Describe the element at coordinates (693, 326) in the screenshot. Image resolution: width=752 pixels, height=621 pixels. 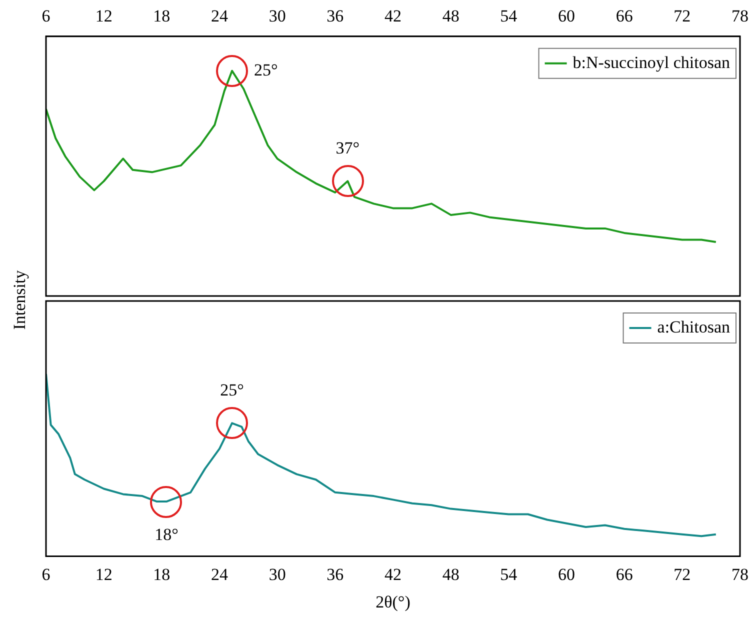
I see `legend-label: a:Chitosan` at that location.